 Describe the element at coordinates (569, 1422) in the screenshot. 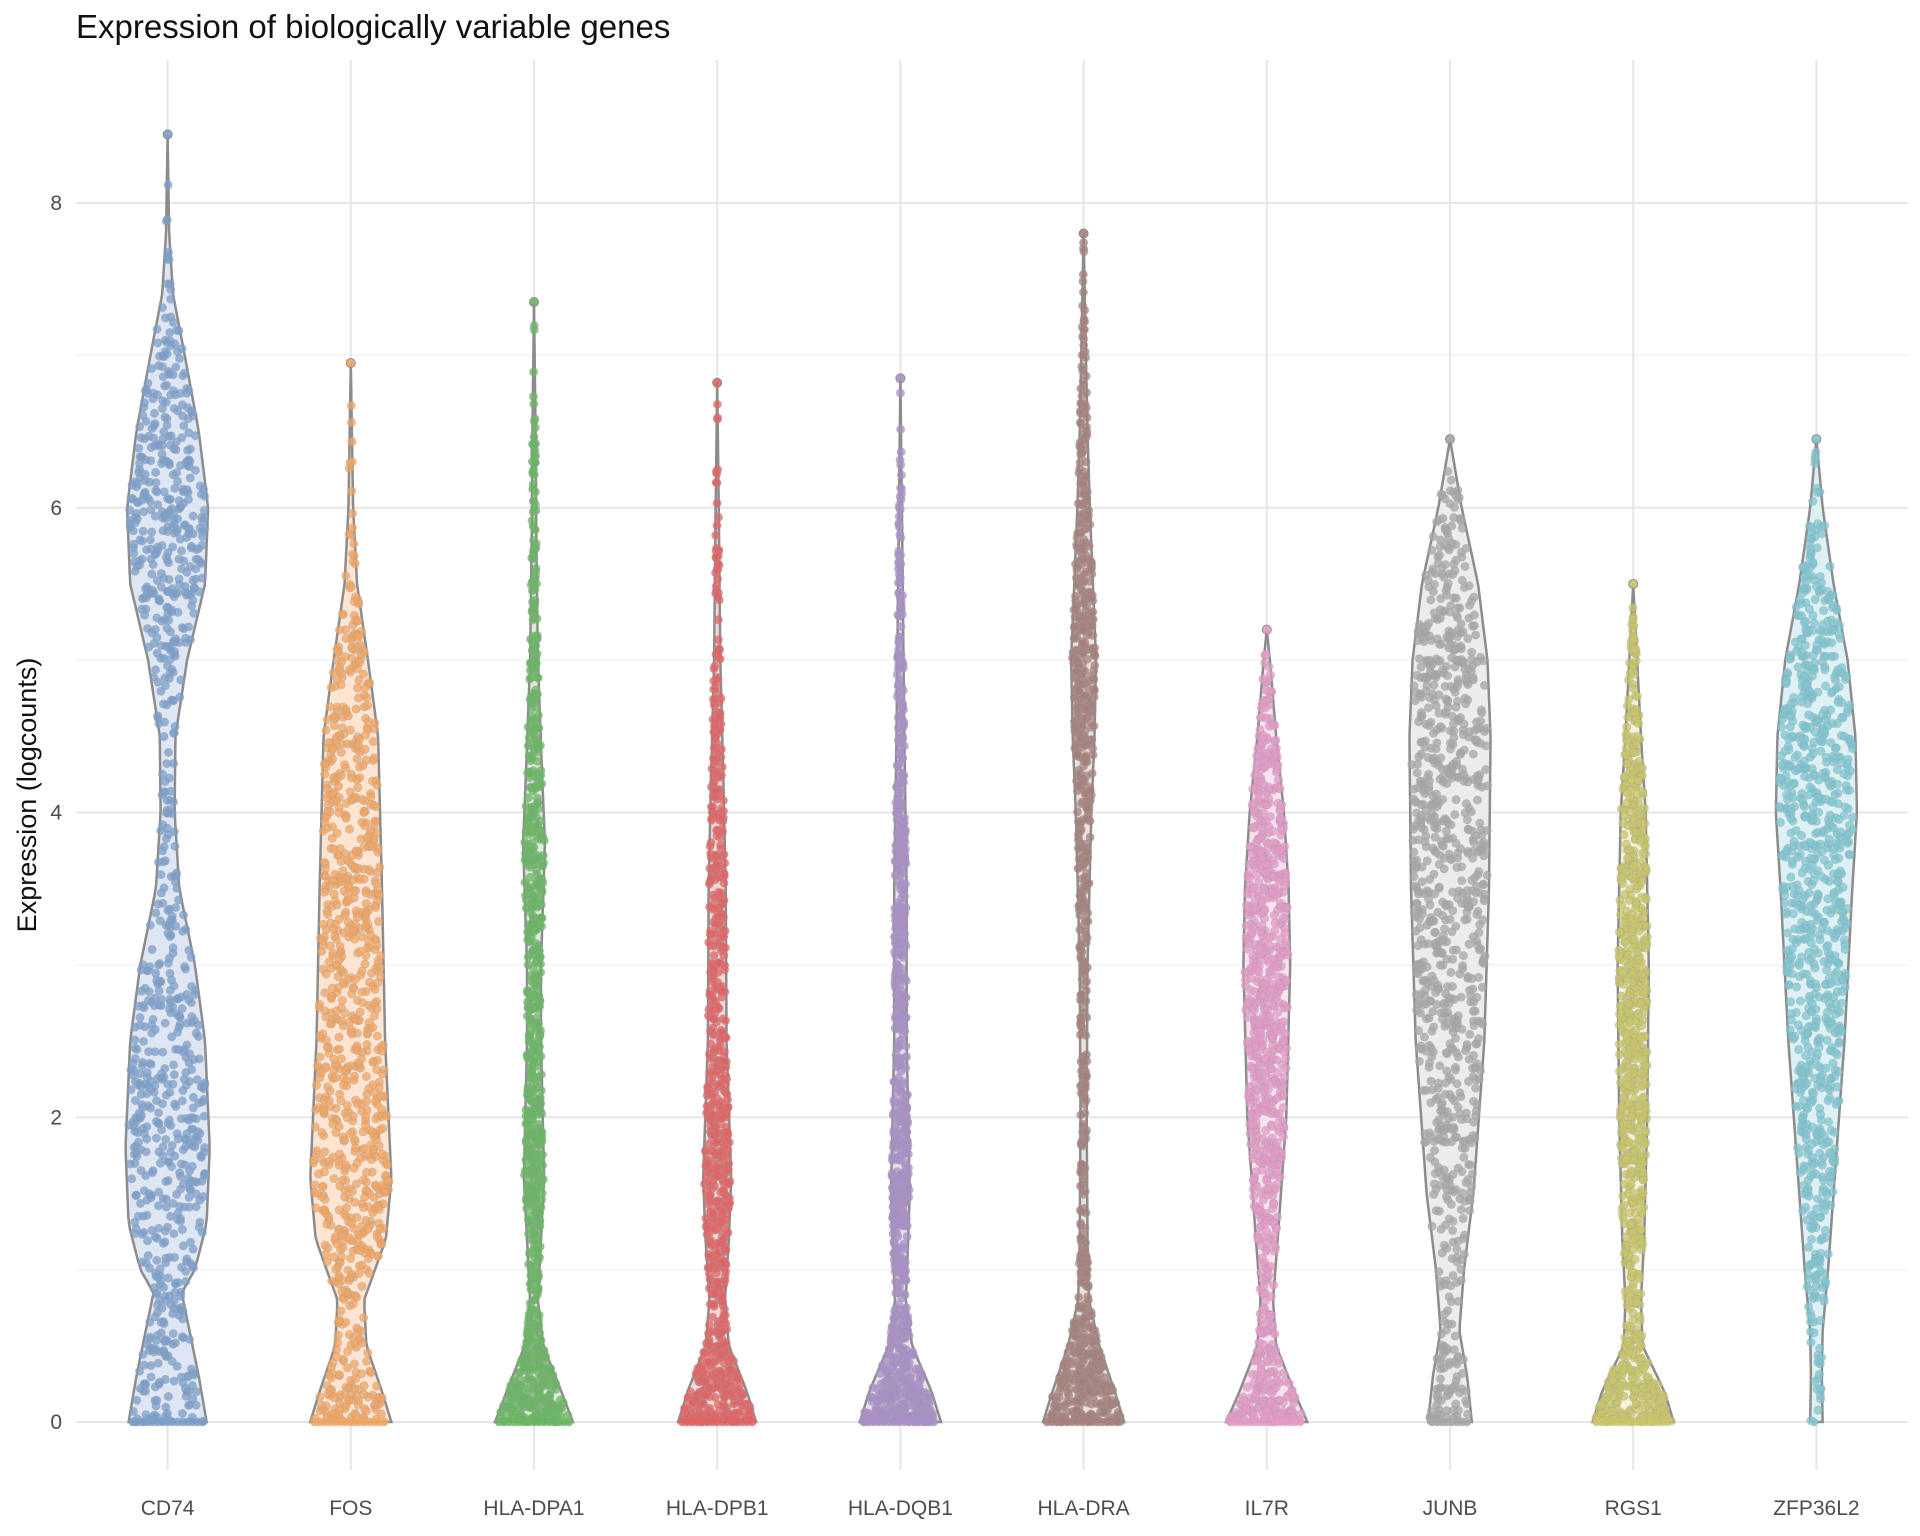

I see `zero-point` at that location.